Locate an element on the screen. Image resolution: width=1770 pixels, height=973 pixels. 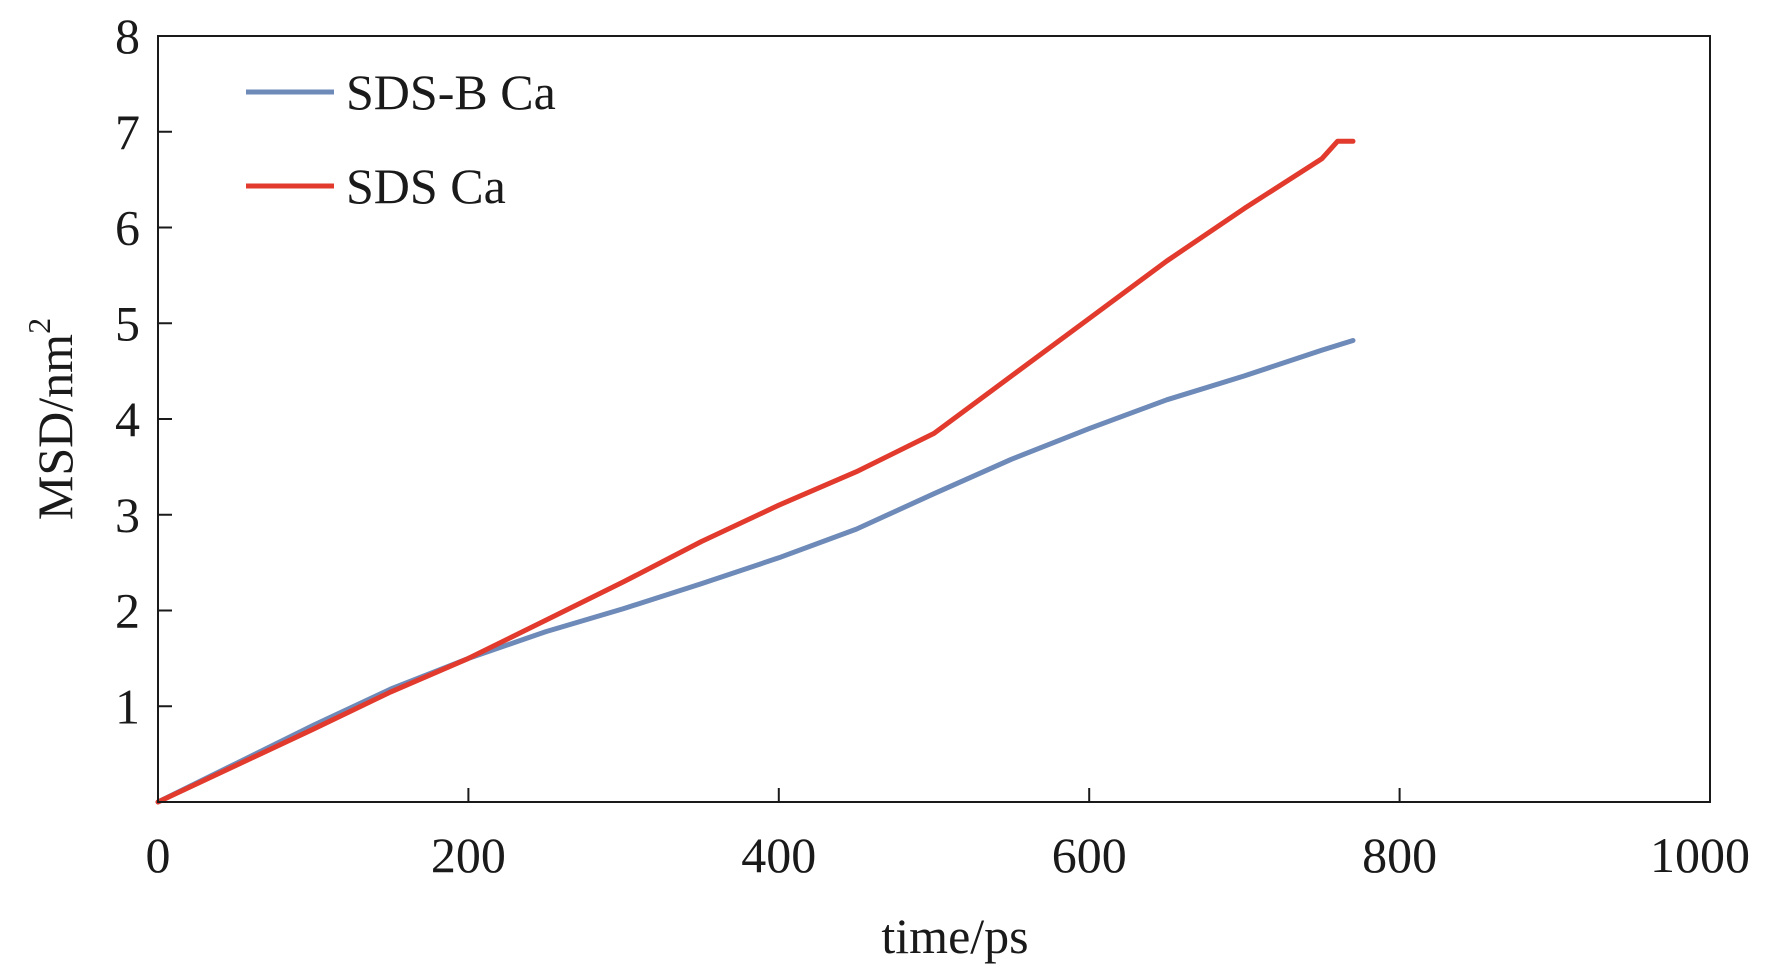
y-tick-label: 8 is located at coordinates (127, 36).